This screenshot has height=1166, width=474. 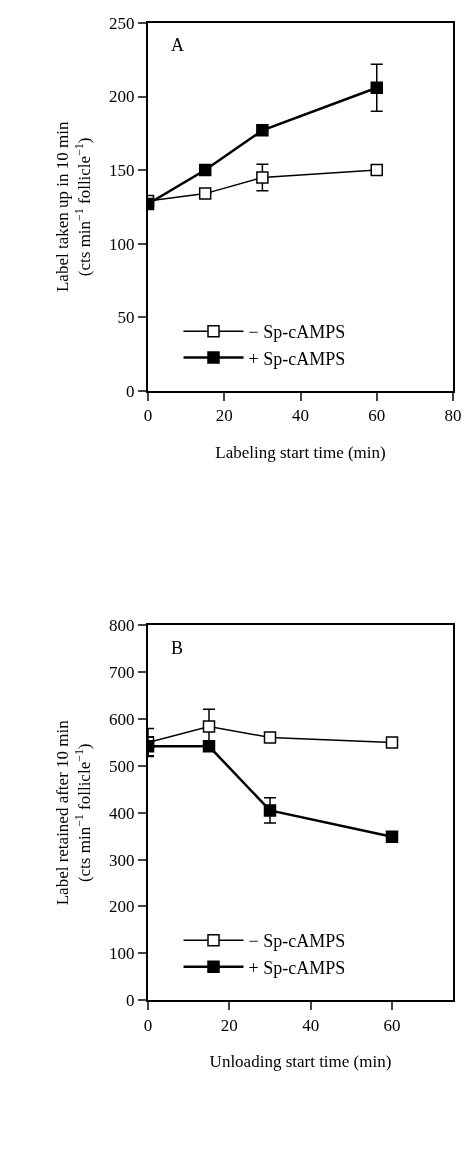 I want to click on y-tick-label: 150, so click(x=122, y=171).